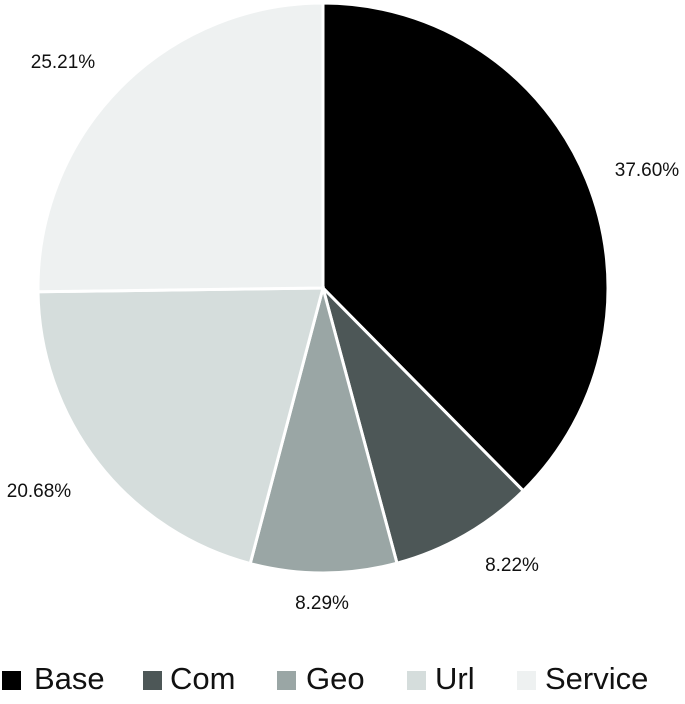 The width and height of the screenshot is (685, 704). What do you see at coordinates (416, 680) in the screenshot?
I see `legend-swatch-url` at bounding box center [416, 680].